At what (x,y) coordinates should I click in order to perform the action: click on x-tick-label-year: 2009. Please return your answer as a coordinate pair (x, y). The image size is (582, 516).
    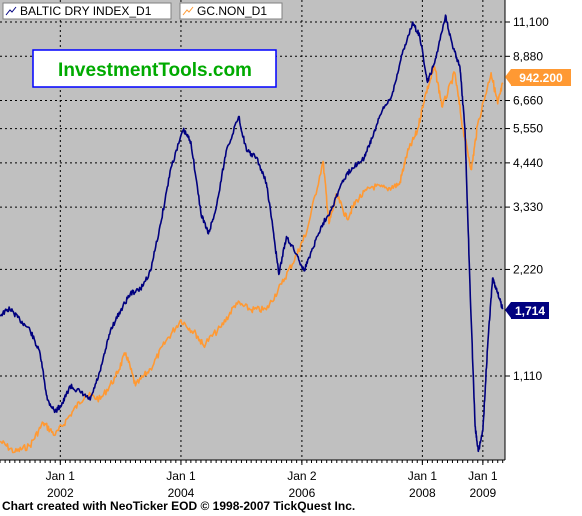
    Looking at the image, I should click on (483, 493).